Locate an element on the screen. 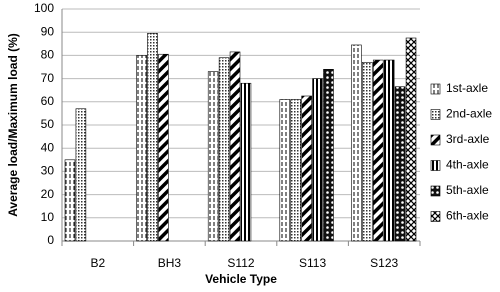 Image resolution: width=500 pixels, height=292 pixels. y-axis-title: Average load/Maximum load (%) is located at coordinates (13, 125).